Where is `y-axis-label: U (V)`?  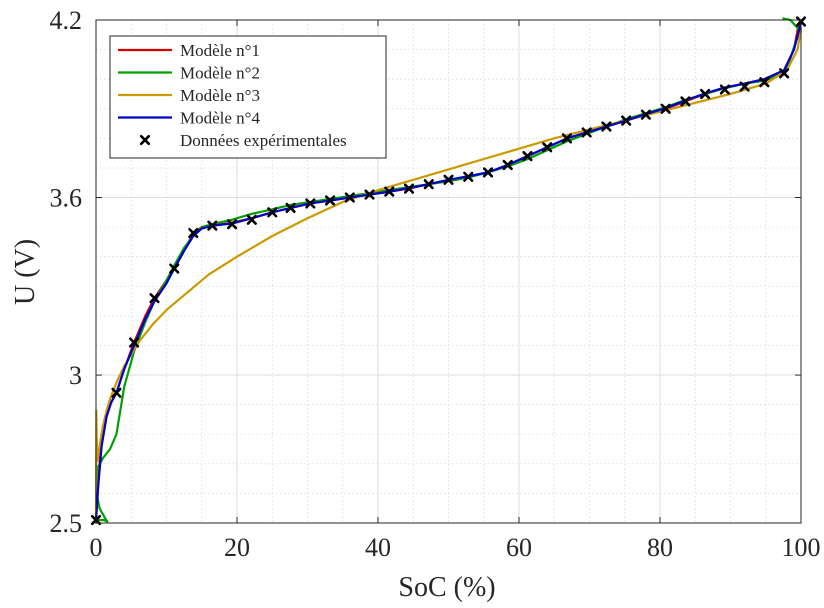 y-axis-label: U (V) is located at coordinates (25, 272).